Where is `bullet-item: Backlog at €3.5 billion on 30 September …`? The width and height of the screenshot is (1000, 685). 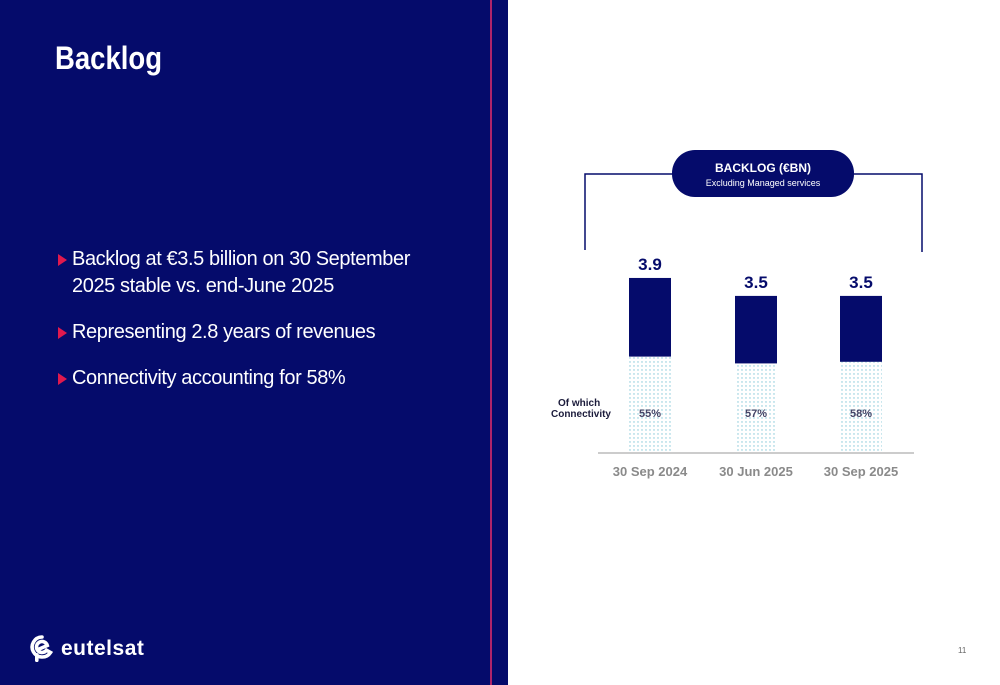 bullet-item: Backlog at €3.5 billion on 30 September … is located at coordinates (248, 273).